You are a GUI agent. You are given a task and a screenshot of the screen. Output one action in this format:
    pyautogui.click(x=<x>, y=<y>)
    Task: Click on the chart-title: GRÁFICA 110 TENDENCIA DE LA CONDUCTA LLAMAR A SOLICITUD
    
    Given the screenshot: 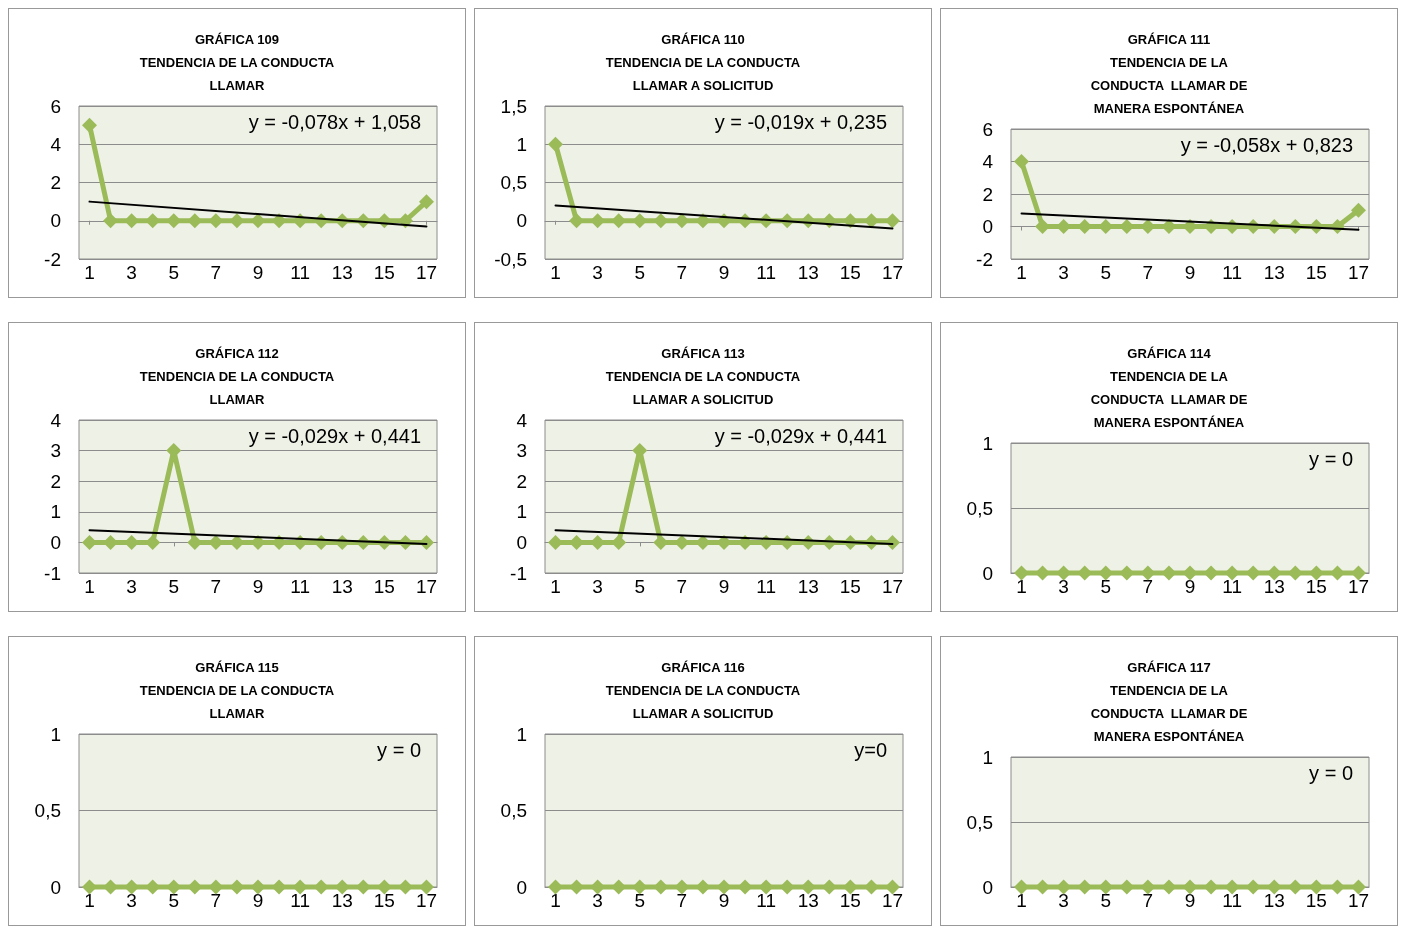 What is the action you would take?
    pyautogui.click(x=703, y=62)
    